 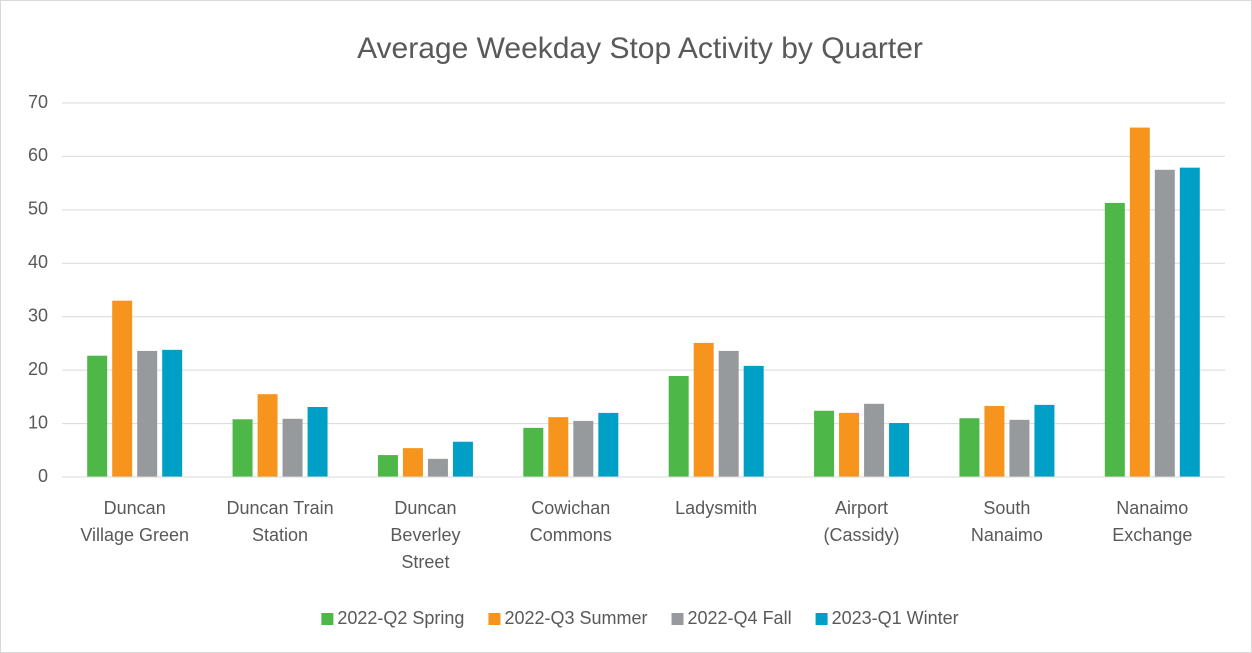 What do you see at coordinates (739, 618) in the screenshot?
I see `legend-label: 2022-Q4 Fall` at bounding box center [739, 618].